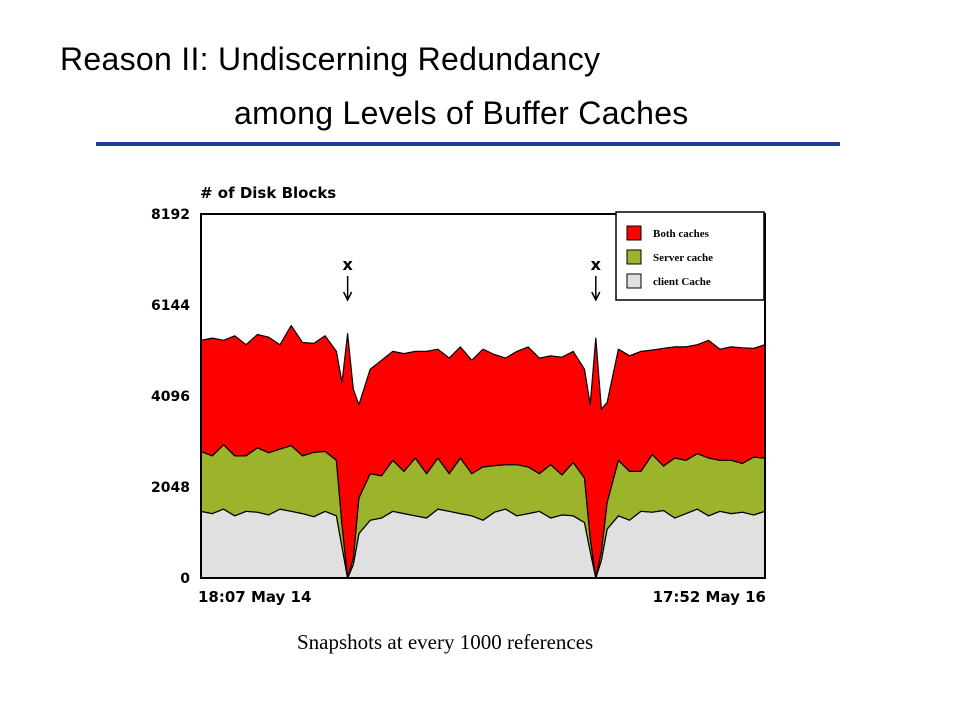  I want to click on legend-label-both-caches: Both caches, so click(681, 234).